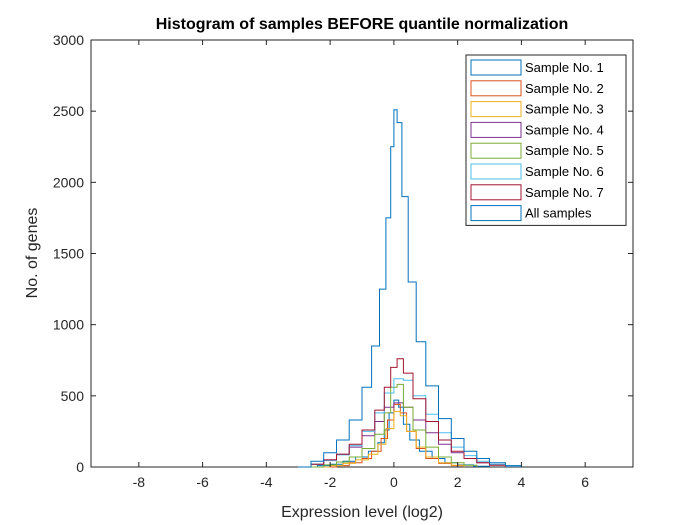 This screenshot has width=700, height=525. Describe the element at coordinates (68, 325) in the screenshot. I see `y-tick-label: 1000` at that location.